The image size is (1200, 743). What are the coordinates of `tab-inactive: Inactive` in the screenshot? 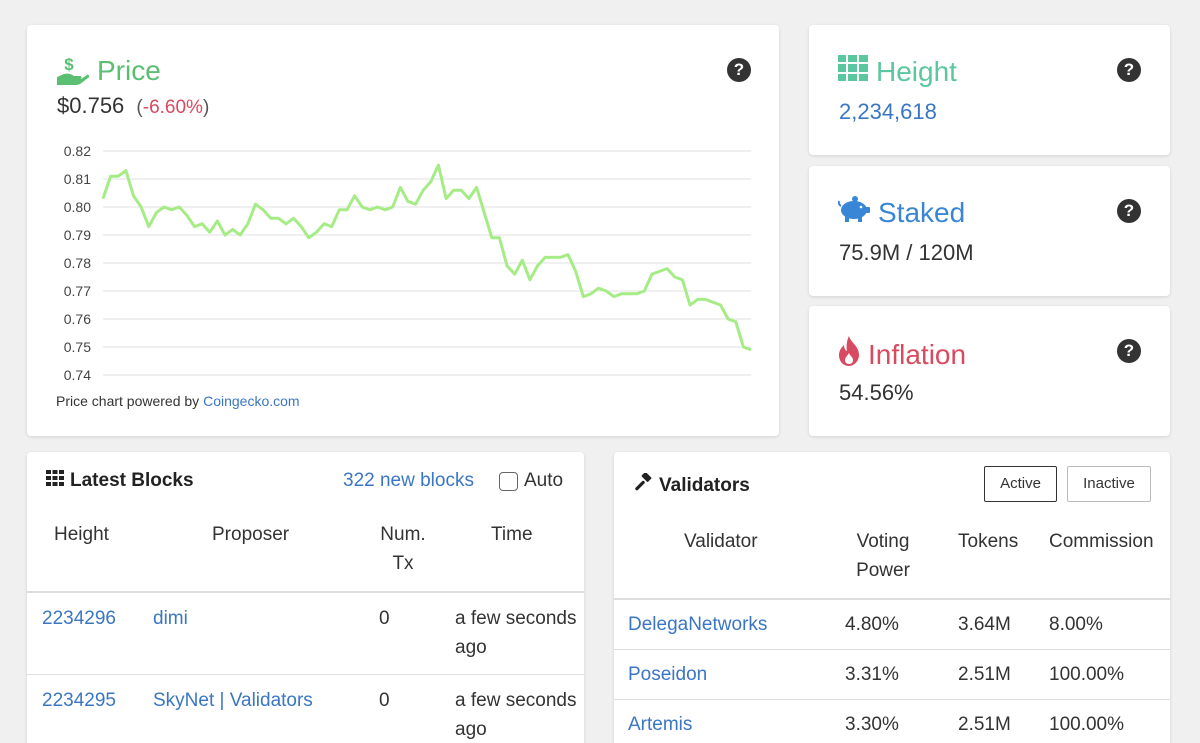 It's located at (1109, 484).